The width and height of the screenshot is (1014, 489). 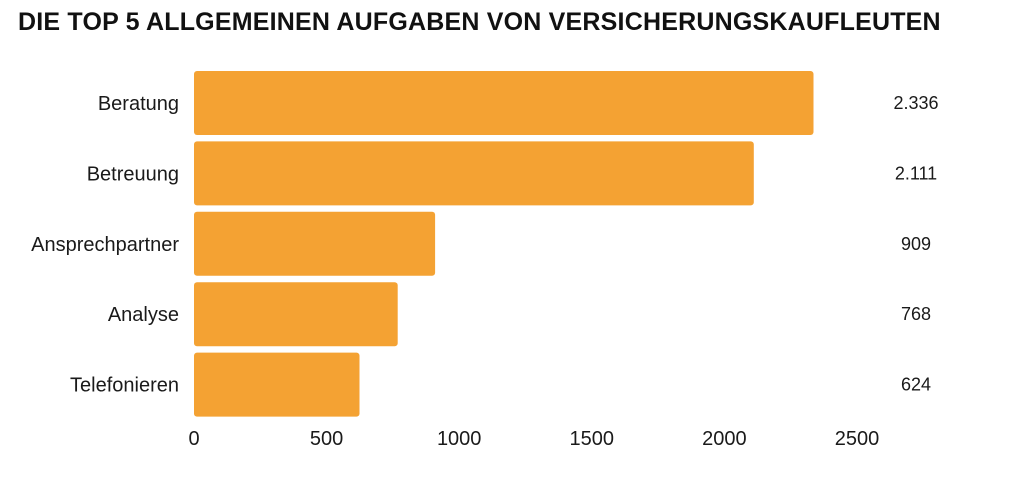 I want to click on x-tick-label: 2500, so click(x=857, y=439).